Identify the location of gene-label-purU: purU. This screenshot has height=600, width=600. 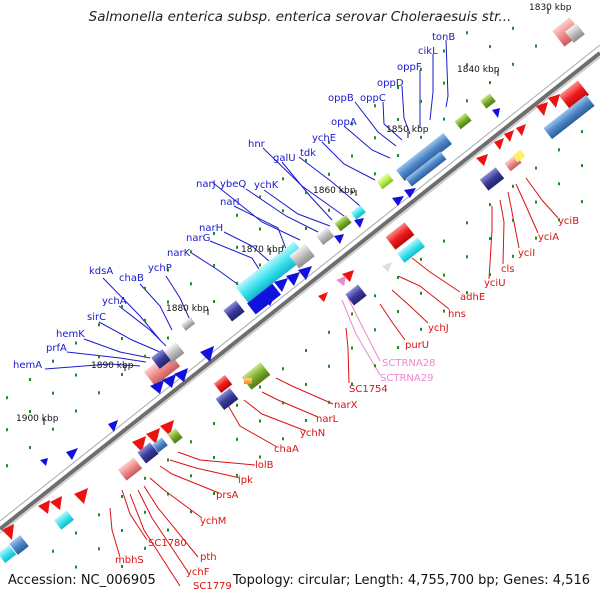
(417, 345).